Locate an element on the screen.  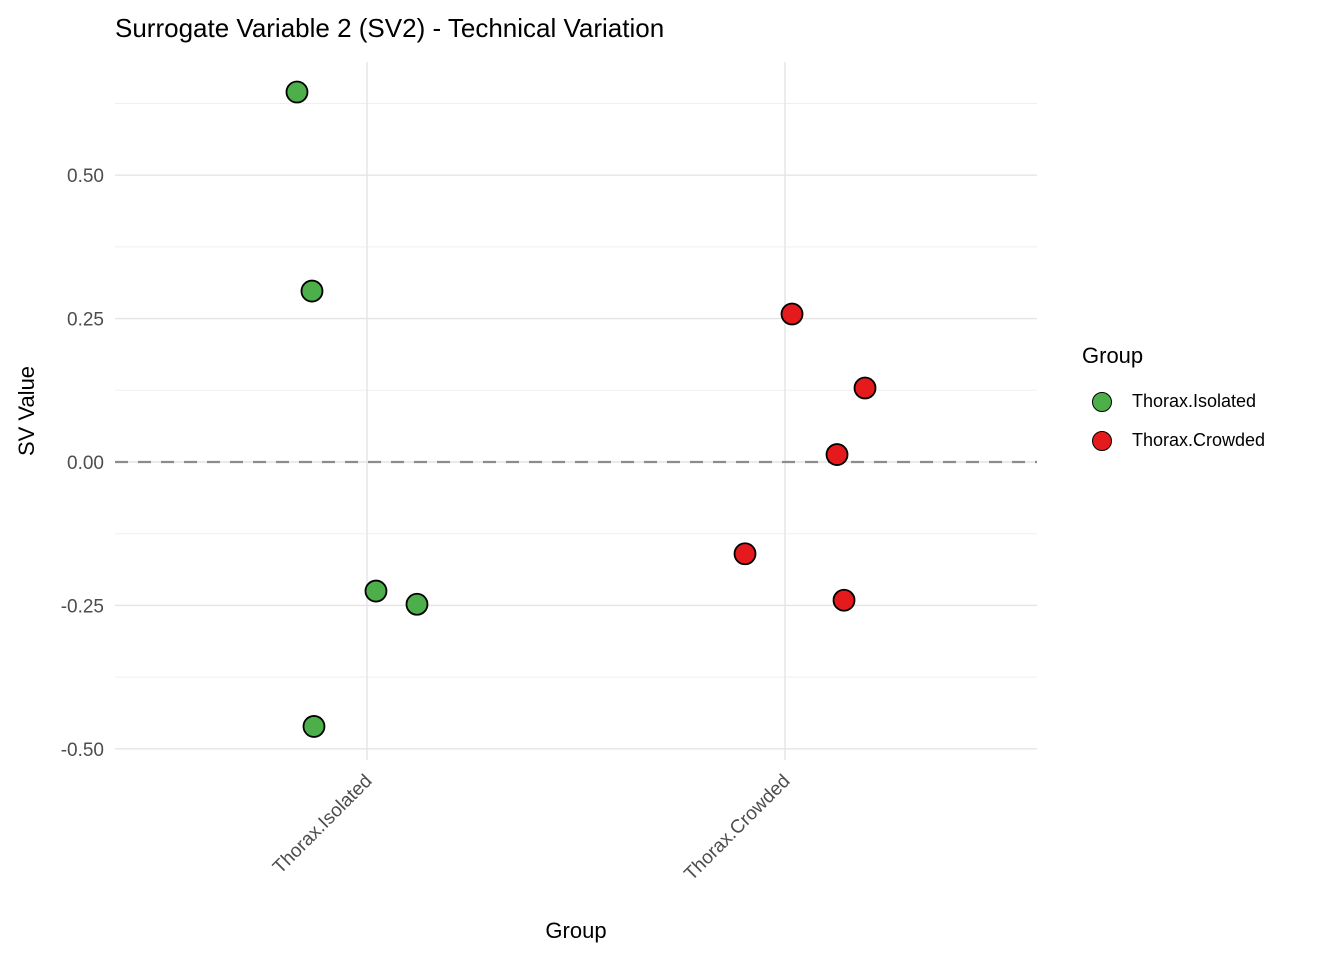
legend-item: Thorax.Crowded is located at coordinates (1178, 440).